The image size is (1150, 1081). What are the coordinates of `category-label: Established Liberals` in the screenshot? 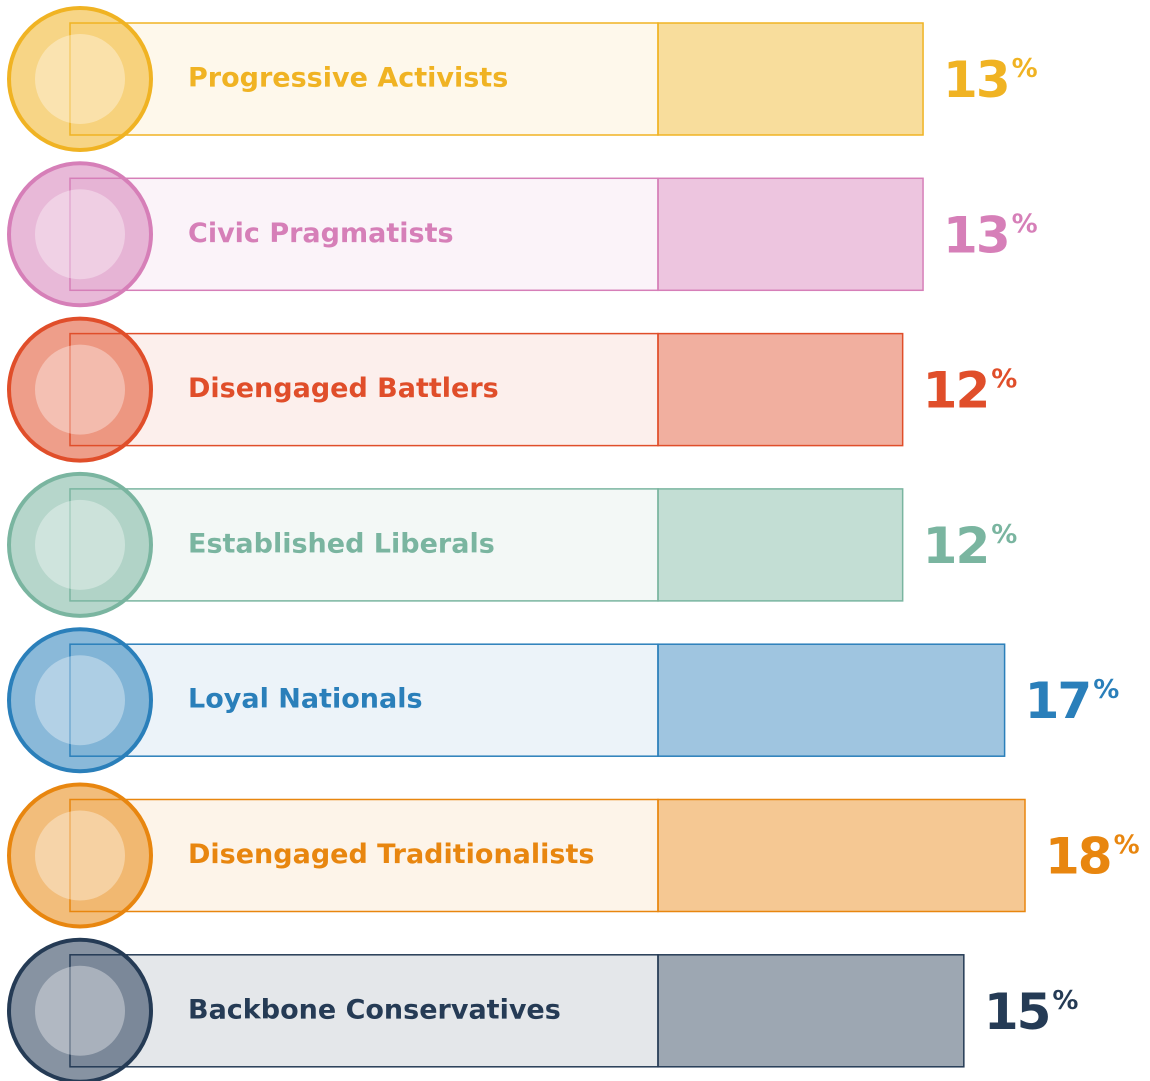 It's located at (341, 543).